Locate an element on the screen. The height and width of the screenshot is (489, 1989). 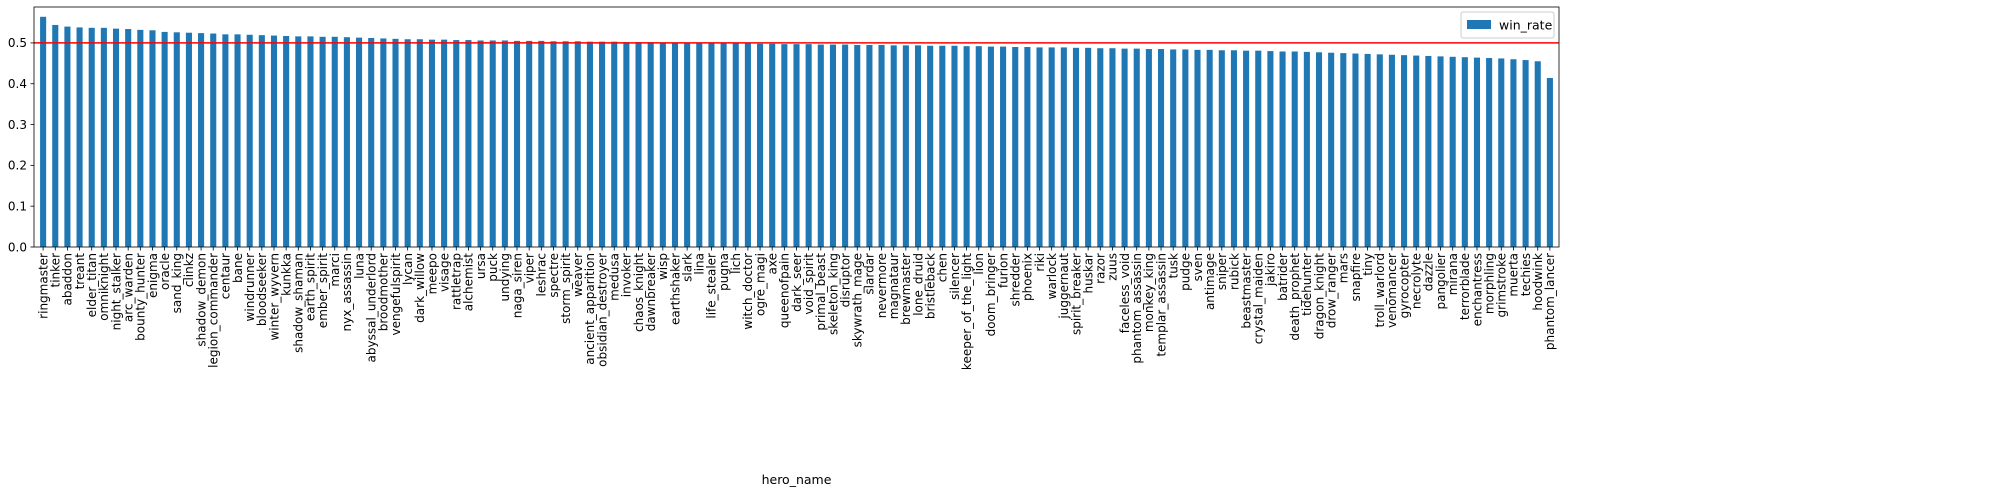
x-tick-label: lina is located at coordinates (700, 264).